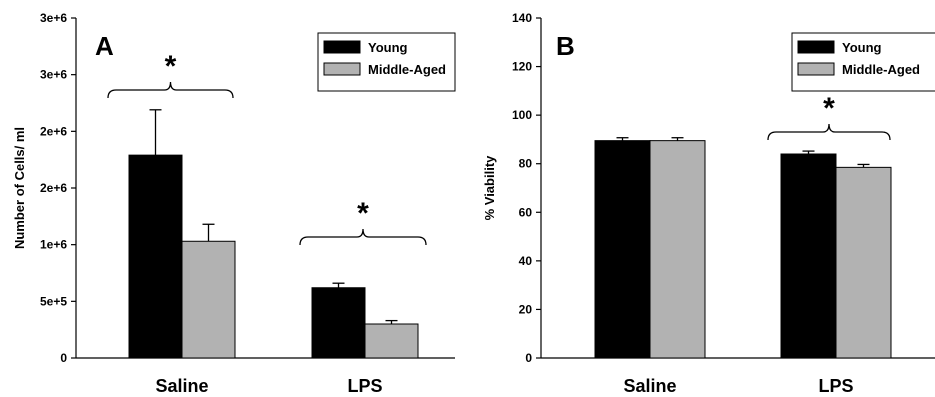 This screenshot has width=935, height=397. I want to click on legend-box, so click(386, 62).